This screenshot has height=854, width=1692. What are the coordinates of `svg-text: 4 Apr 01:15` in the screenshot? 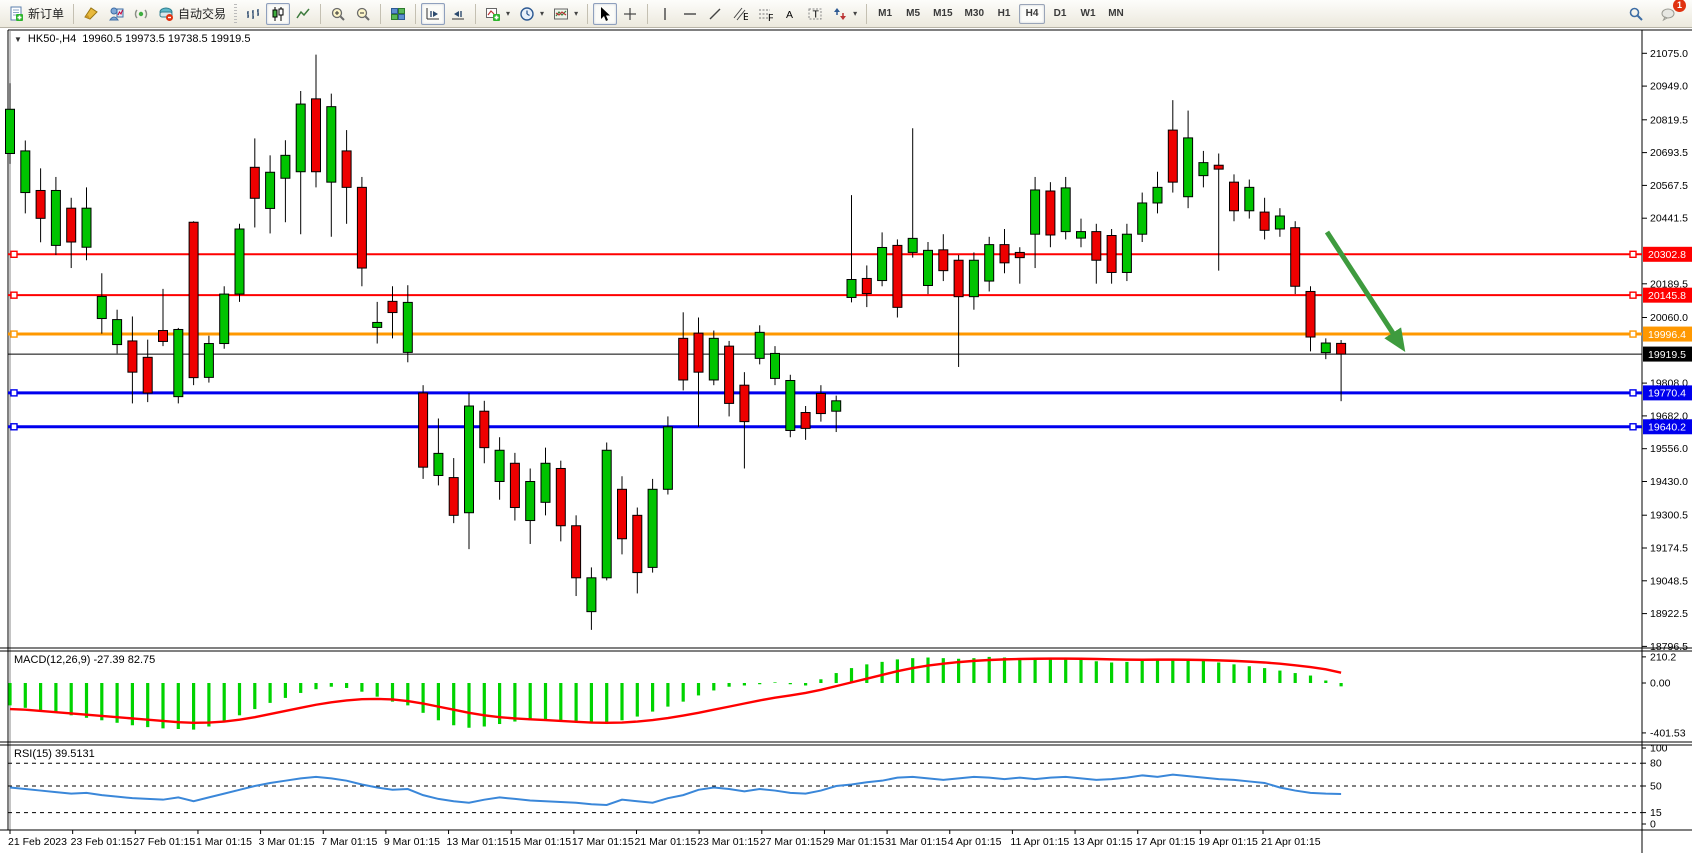 It's located at (975, 842).